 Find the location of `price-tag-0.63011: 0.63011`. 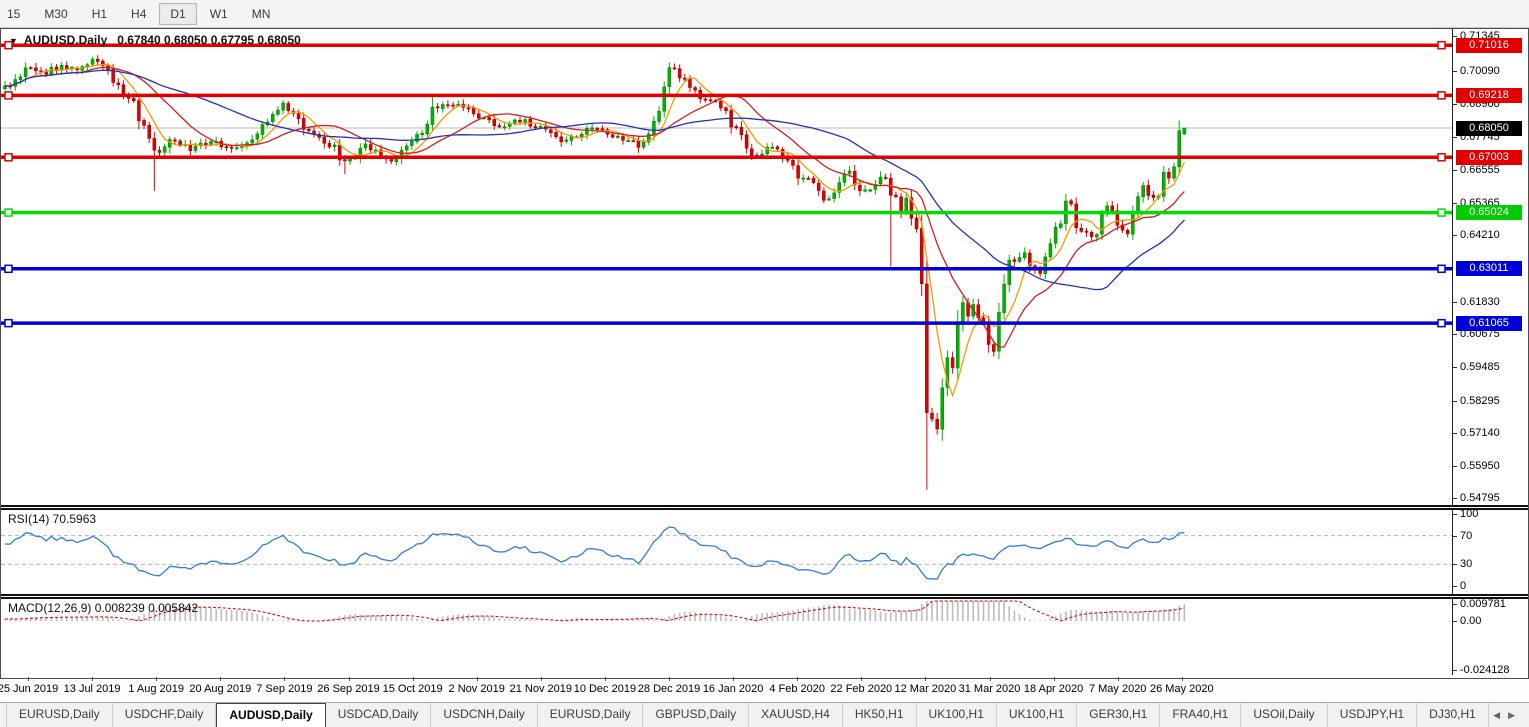

price-tag-0.63011: 0.63011 is located at coordinates (1489, 269).